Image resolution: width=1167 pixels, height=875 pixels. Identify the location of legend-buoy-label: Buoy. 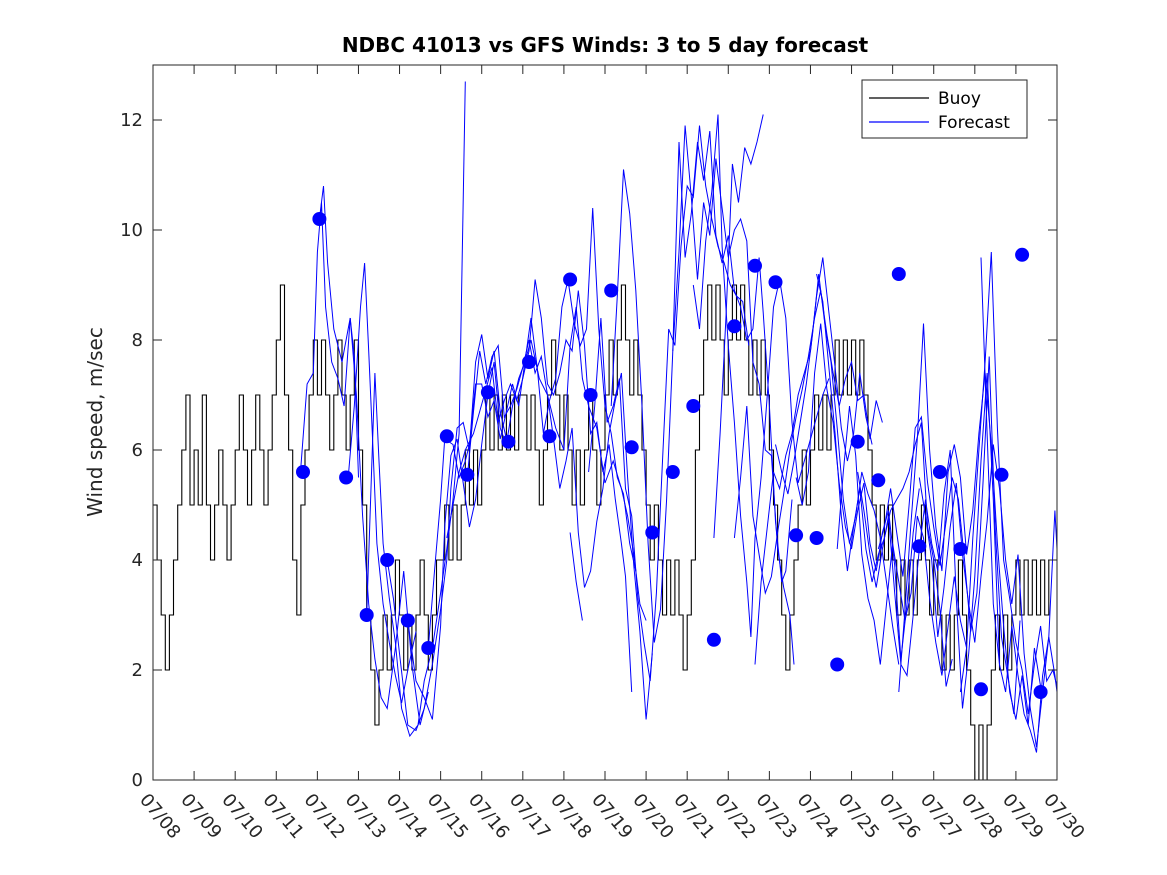
(959, 99).